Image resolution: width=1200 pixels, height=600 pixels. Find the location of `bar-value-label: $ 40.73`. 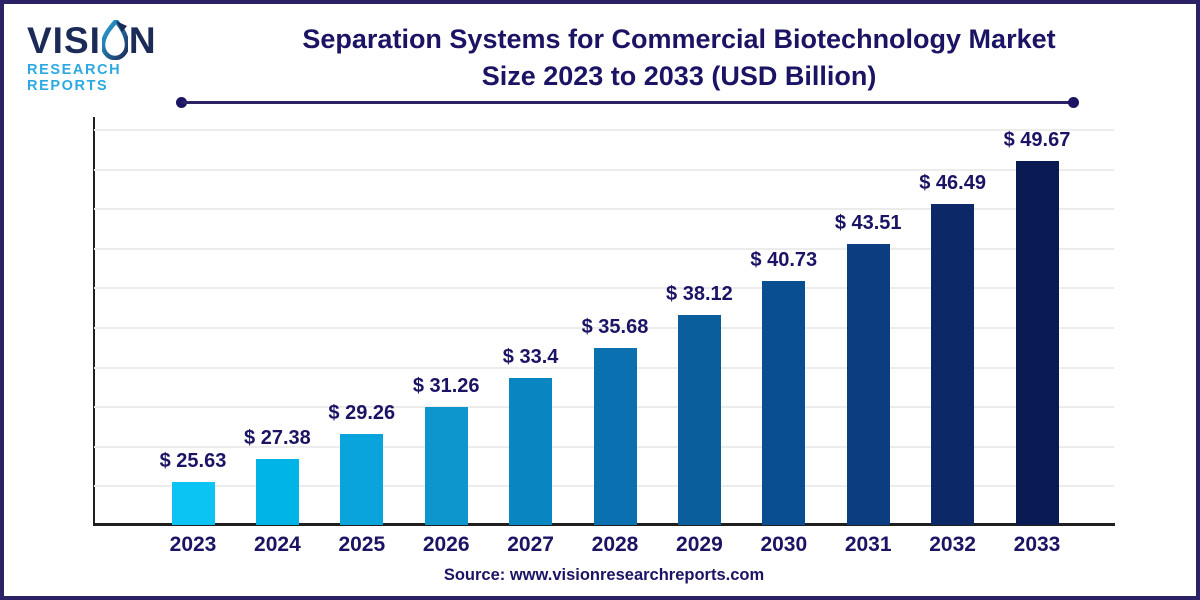

bar-value-label: $ 40.73 is located at coordinates (784, 259).